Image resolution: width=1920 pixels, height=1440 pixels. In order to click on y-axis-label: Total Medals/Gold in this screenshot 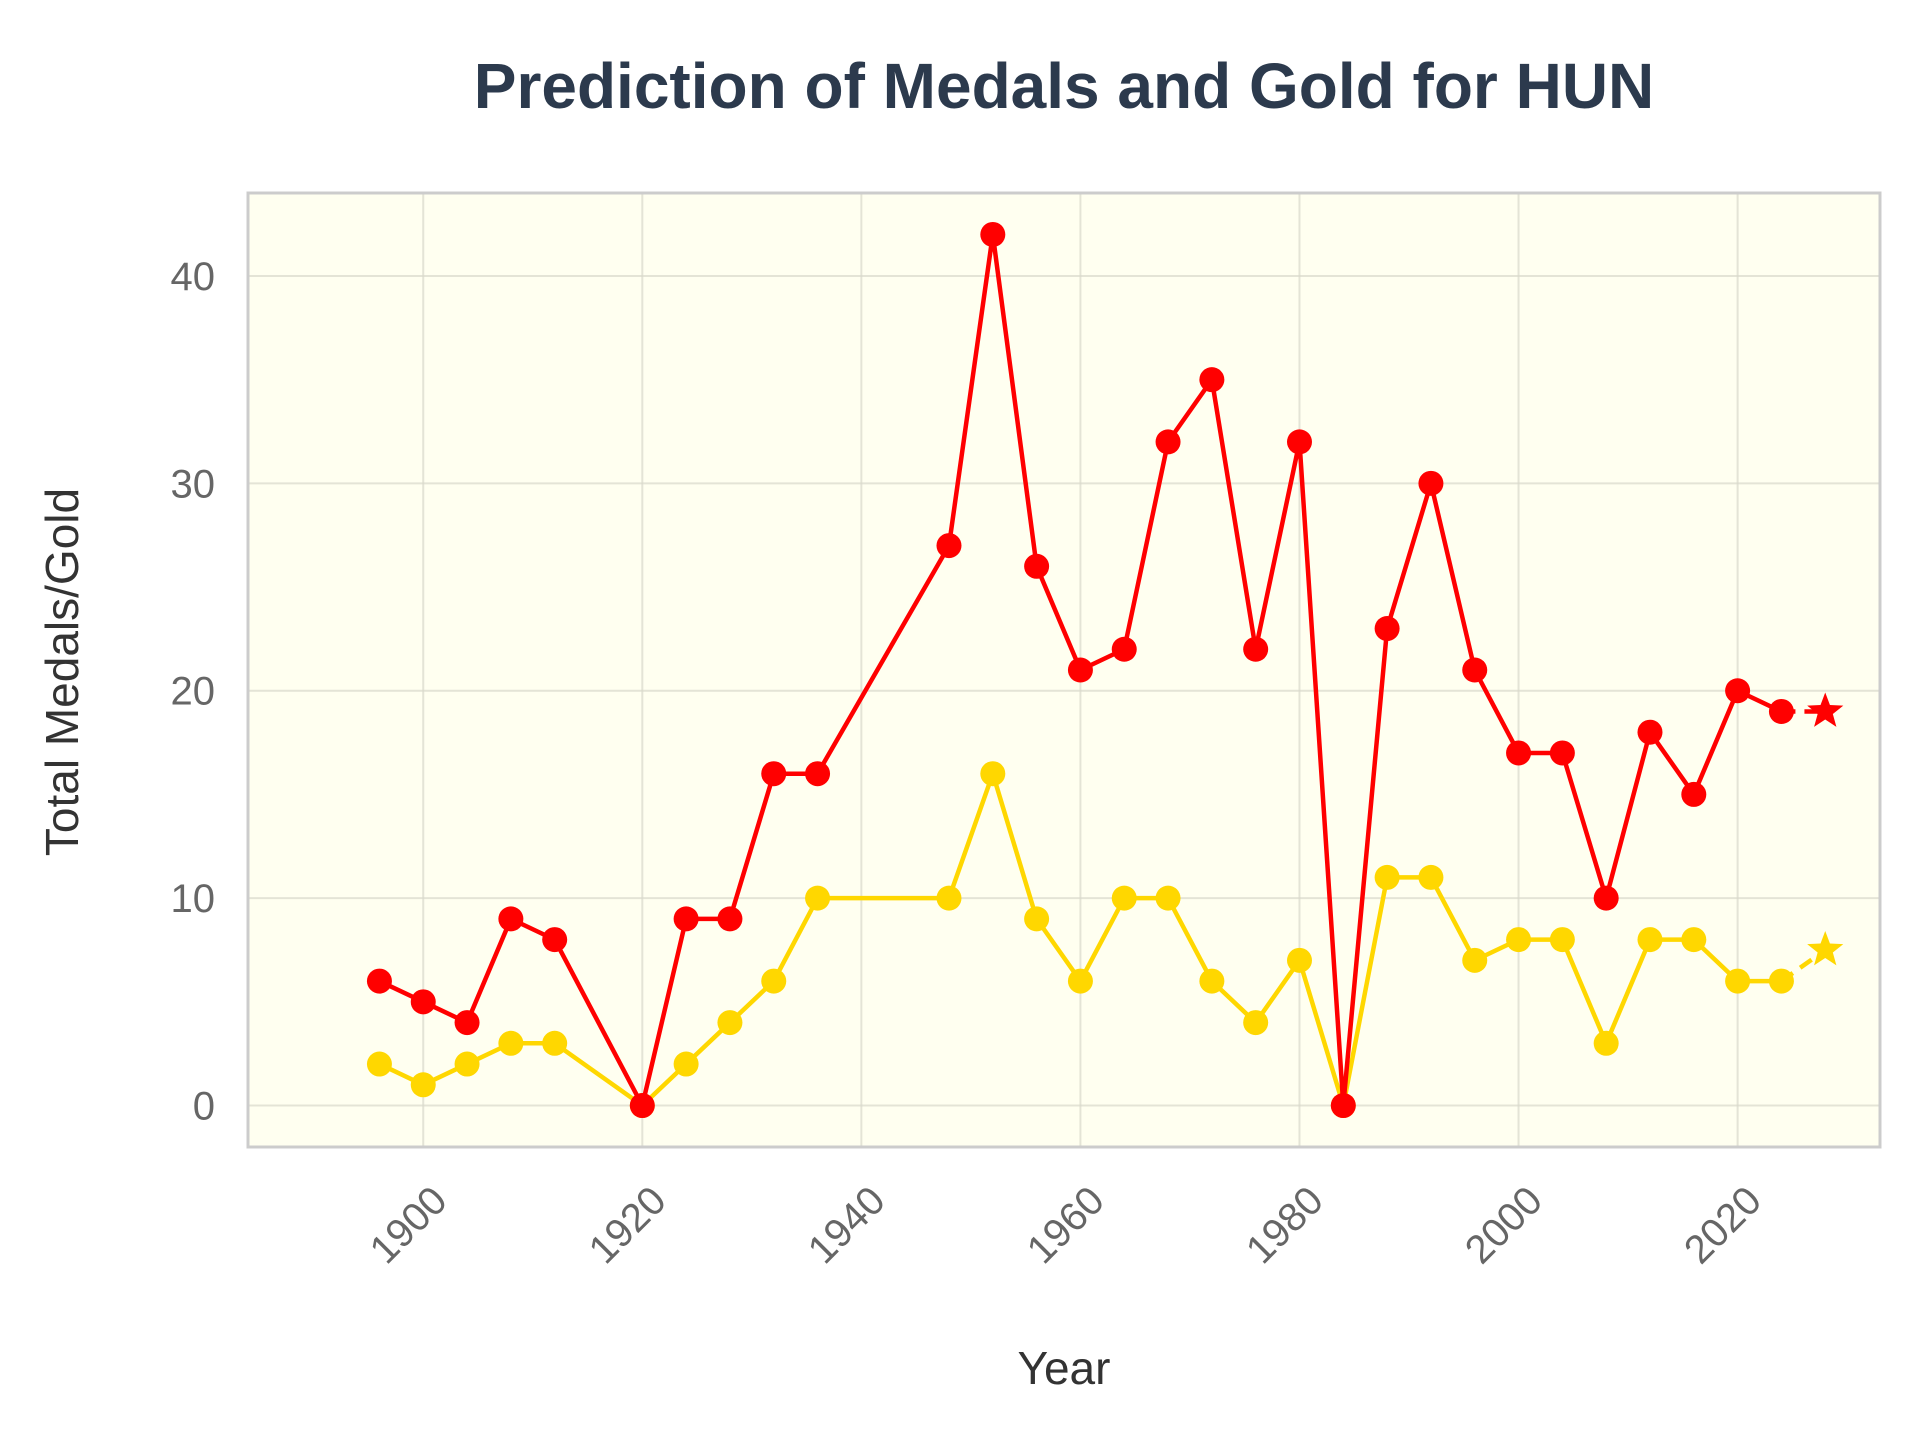, I will do `click(62, 672)`.